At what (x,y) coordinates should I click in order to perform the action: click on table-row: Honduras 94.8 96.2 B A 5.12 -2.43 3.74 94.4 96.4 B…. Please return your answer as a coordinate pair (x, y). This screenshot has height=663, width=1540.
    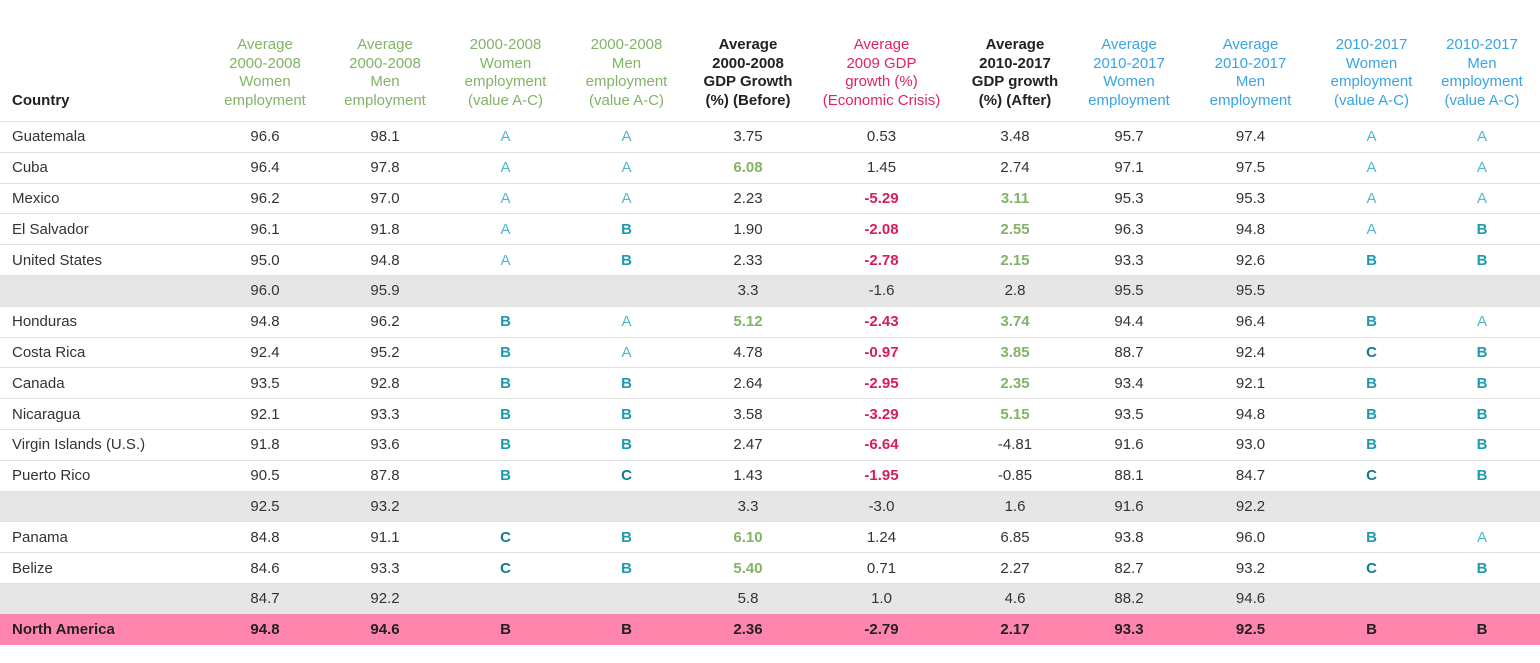
    Looking at the image, I should click on (770, 321).